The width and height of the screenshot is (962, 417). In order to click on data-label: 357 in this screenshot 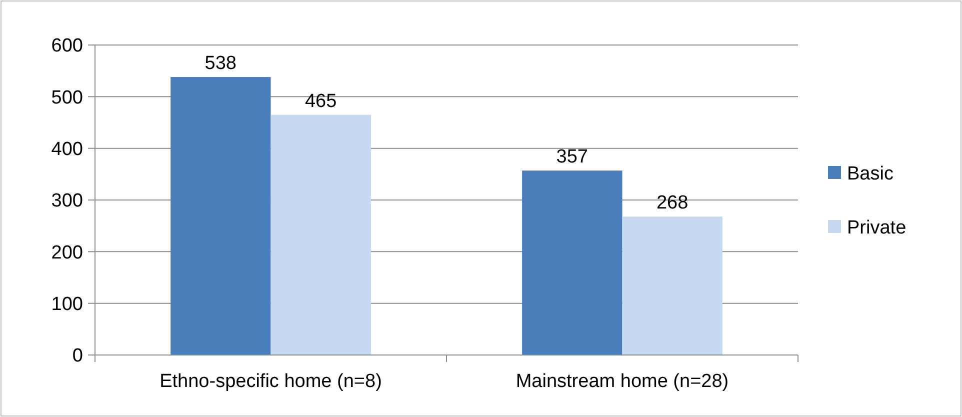, I will do `click(572, 157)`.